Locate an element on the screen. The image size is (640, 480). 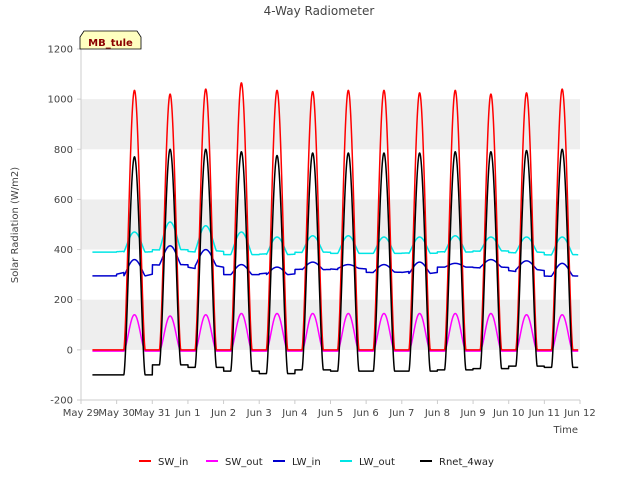
y-tick-label: 1000 is located at coordinates (60, 100).